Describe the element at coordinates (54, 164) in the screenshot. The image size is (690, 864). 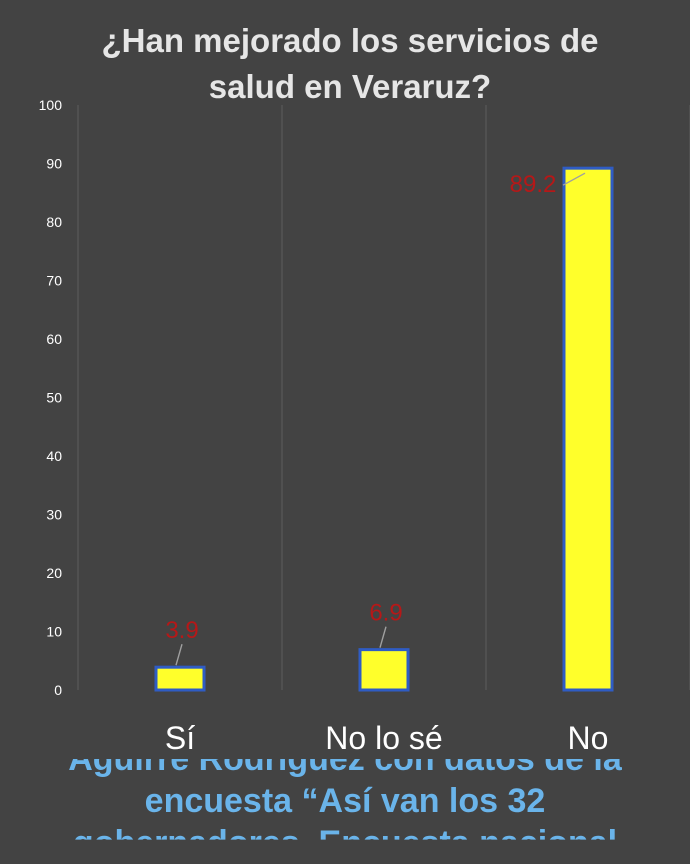
I see `y-tick-label-9: 90` at that location.